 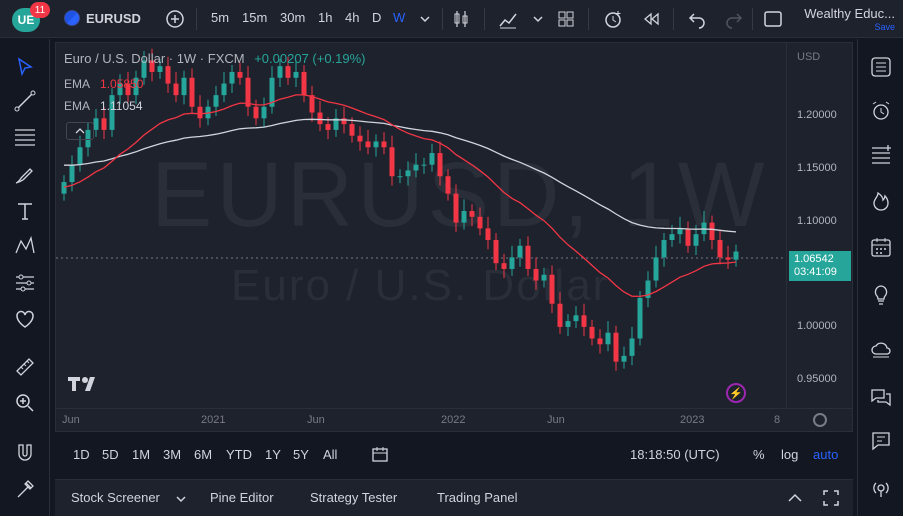 I want to click on add-symbol-icon, so click(x=175, y=19).